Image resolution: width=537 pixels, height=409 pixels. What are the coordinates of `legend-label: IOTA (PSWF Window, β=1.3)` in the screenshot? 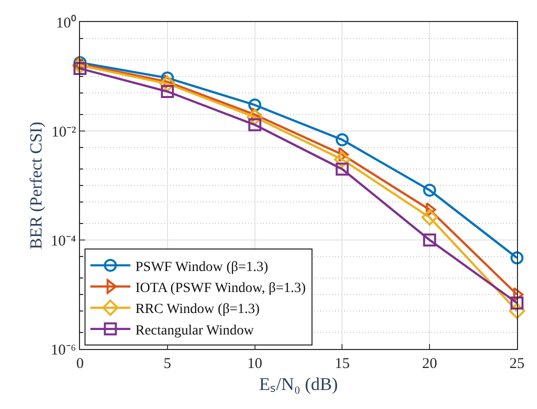 It's located at (220, 288).